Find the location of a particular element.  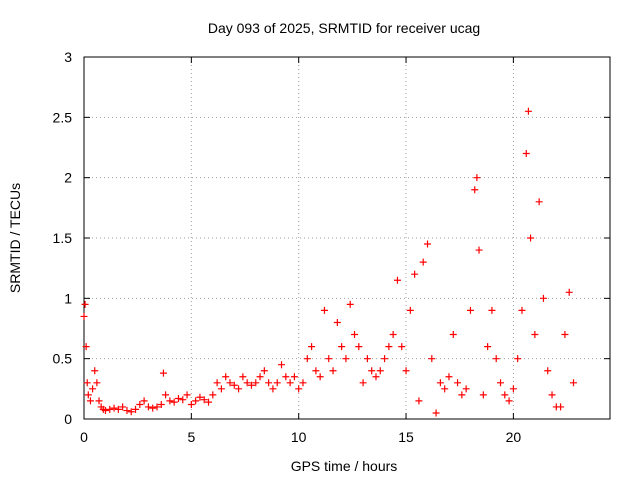

x-axis-label: GPS time / hours is located at coordinates (344, 466).